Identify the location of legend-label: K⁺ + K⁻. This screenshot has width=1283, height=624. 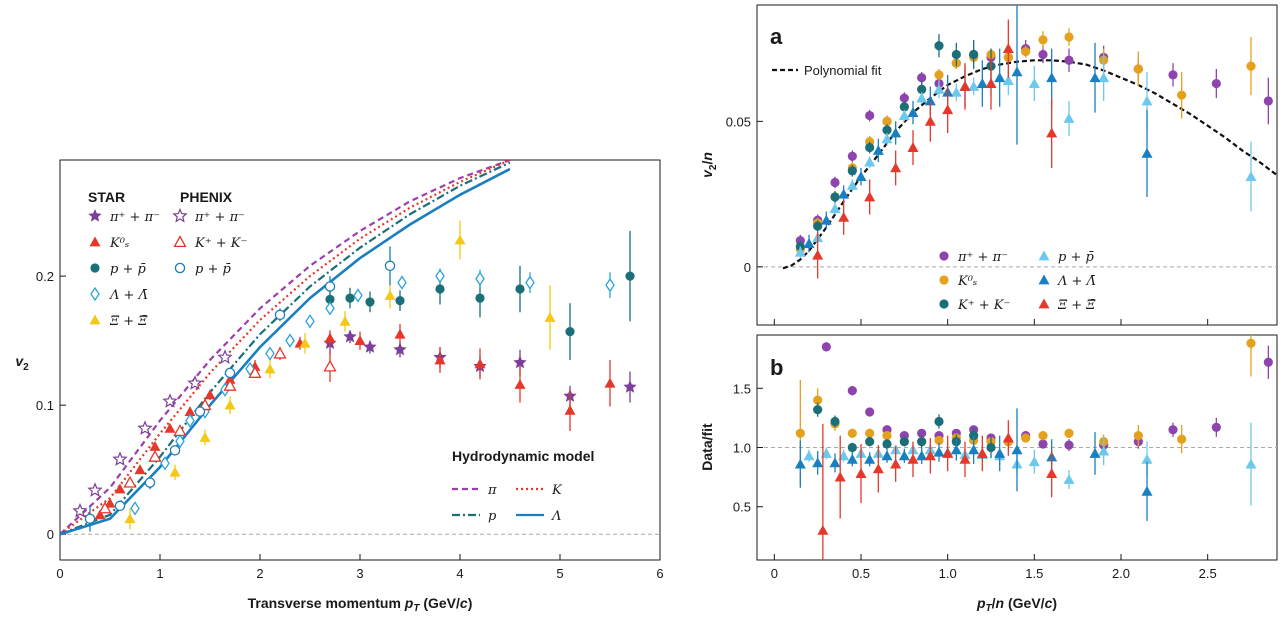
(983, 305).